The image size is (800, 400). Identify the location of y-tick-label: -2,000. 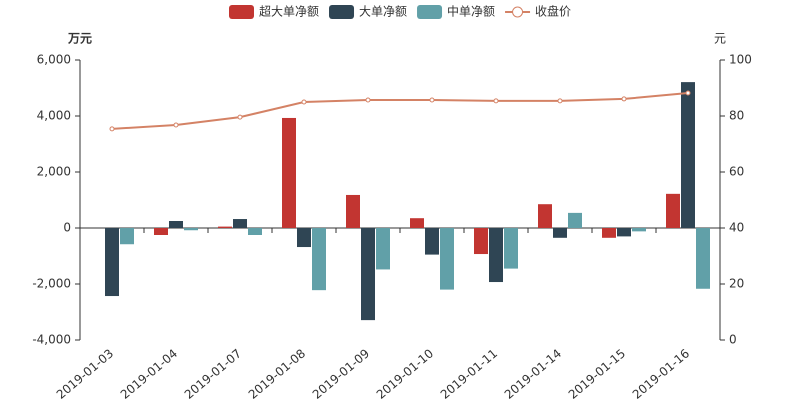
(51, 284).